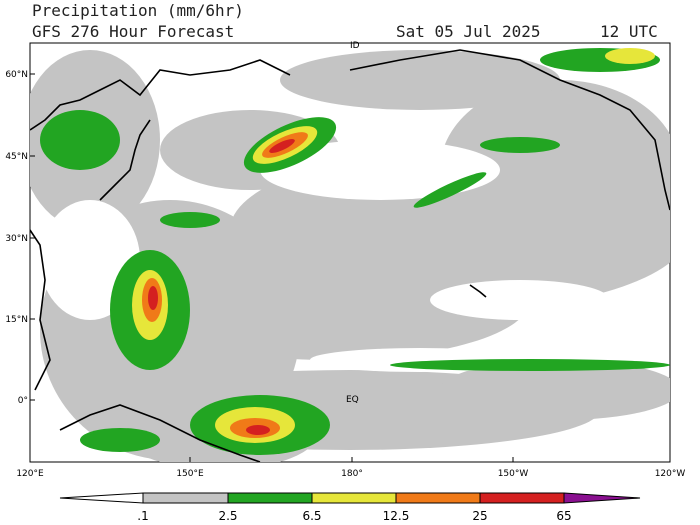 The width and height of the screenshot is (700, 525). What do you see at coordinates (513, 474) in the screenshot?
I see `lon-label: 150°W` at bounding box center [513, 474].